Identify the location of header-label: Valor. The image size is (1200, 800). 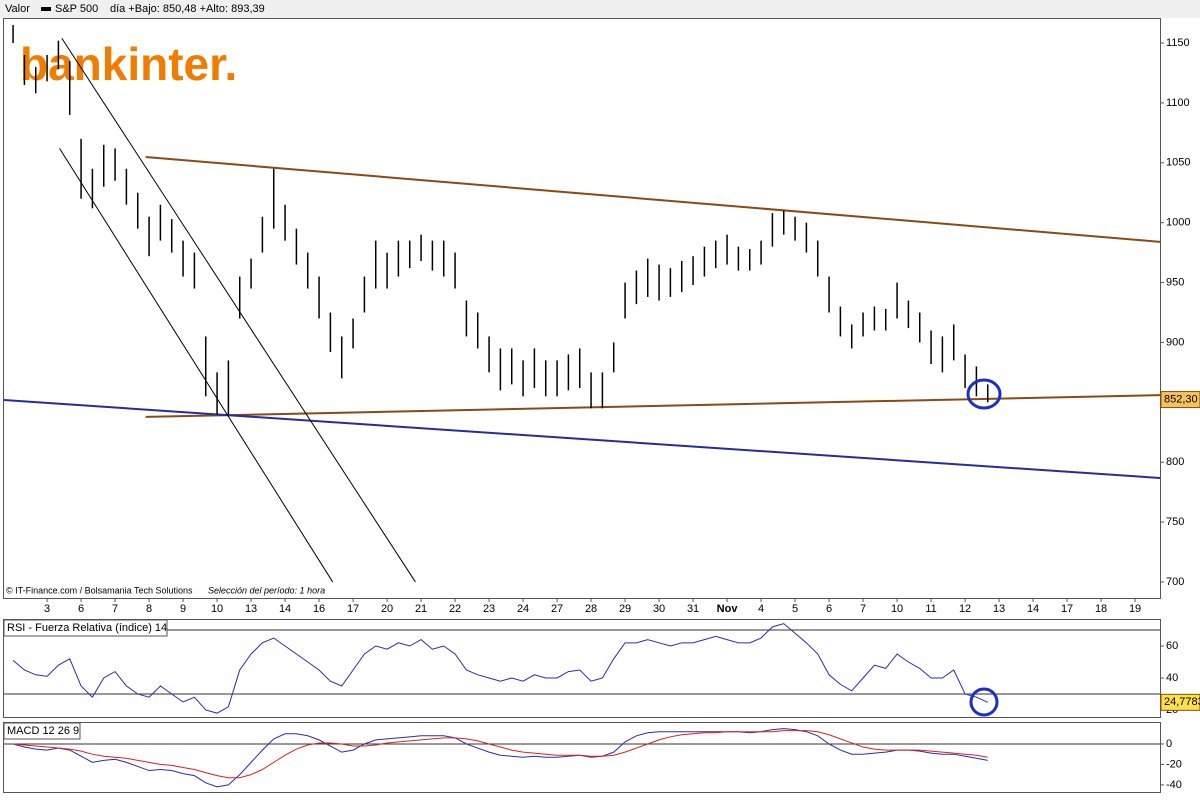
(17, 9).